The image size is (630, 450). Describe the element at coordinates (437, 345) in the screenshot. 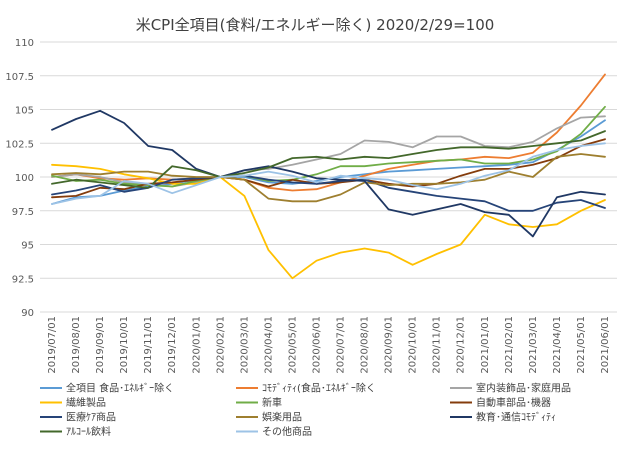

I see `x-tick-label: 2020/11/01` at that location.